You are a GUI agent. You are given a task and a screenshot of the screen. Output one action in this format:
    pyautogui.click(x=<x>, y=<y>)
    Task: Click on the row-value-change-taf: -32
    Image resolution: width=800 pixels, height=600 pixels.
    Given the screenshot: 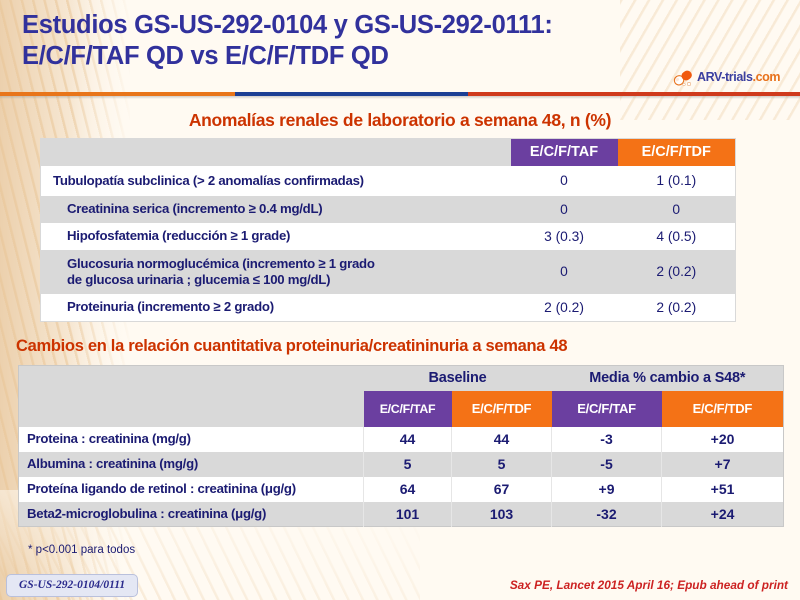 What is the action you would take?
    pyautogui.click(x=606, y=514)
    